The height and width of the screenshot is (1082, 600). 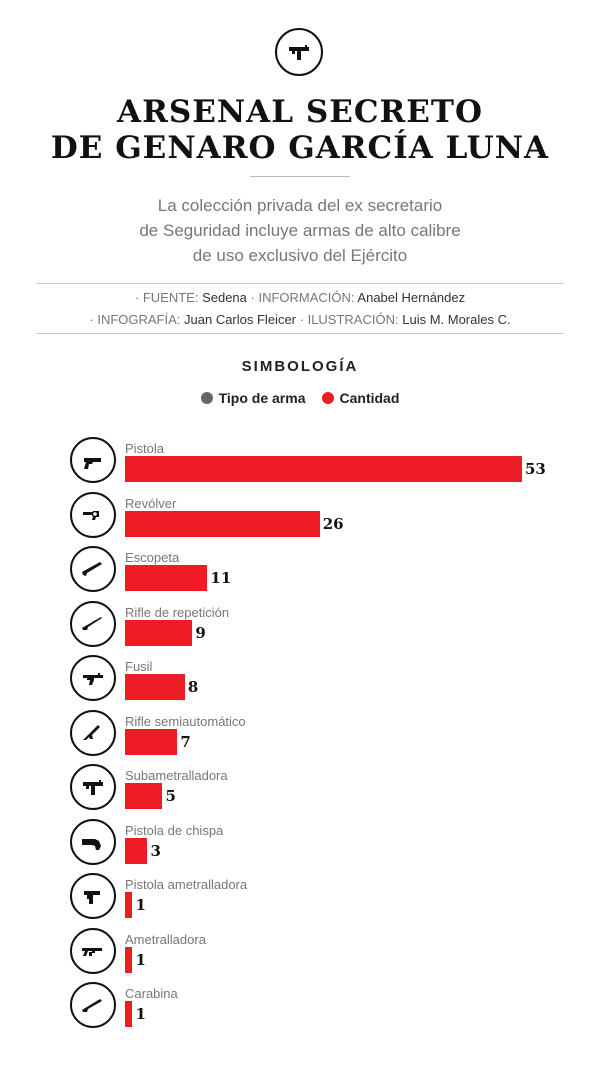 I want to click on legend-dot-gray, so click(x=206, y=398).